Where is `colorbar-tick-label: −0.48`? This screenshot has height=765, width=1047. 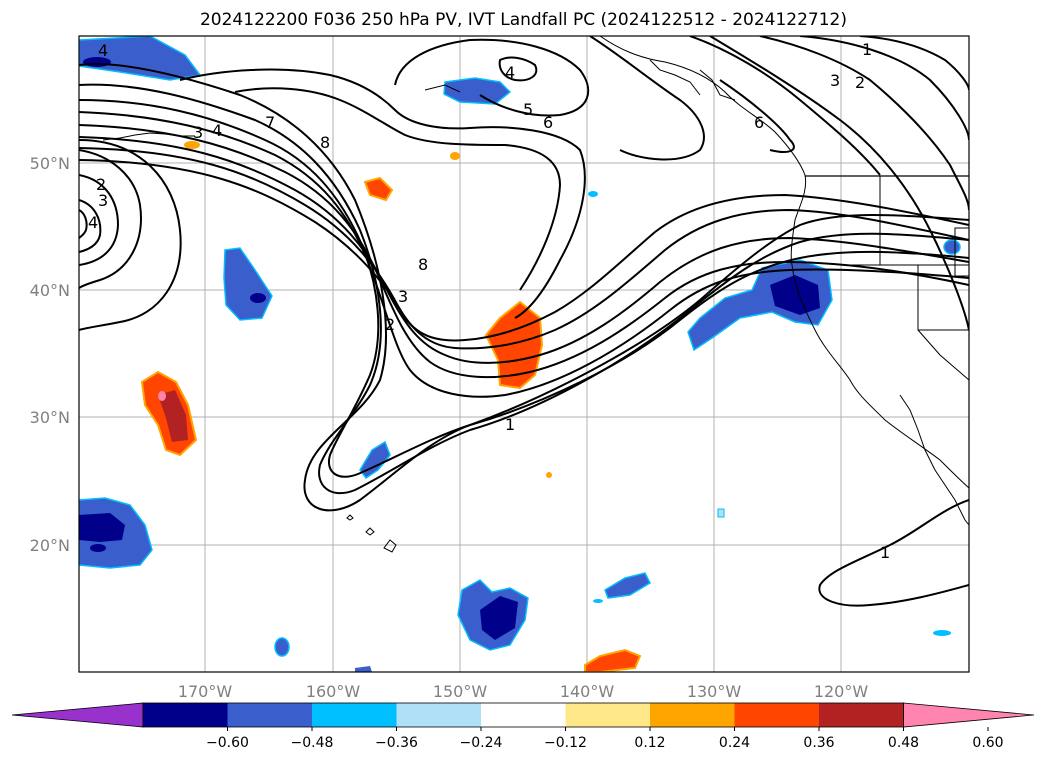 colorbar-tick-label: −0.48 is located at coordinates (312, 743).